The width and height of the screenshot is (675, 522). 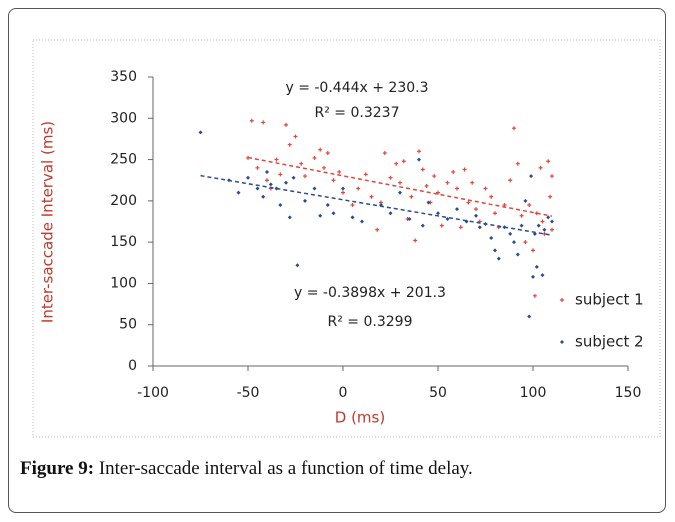 I want to click on trend-equation: y = -0.444x + 230.3, so click(x=356, y=88).